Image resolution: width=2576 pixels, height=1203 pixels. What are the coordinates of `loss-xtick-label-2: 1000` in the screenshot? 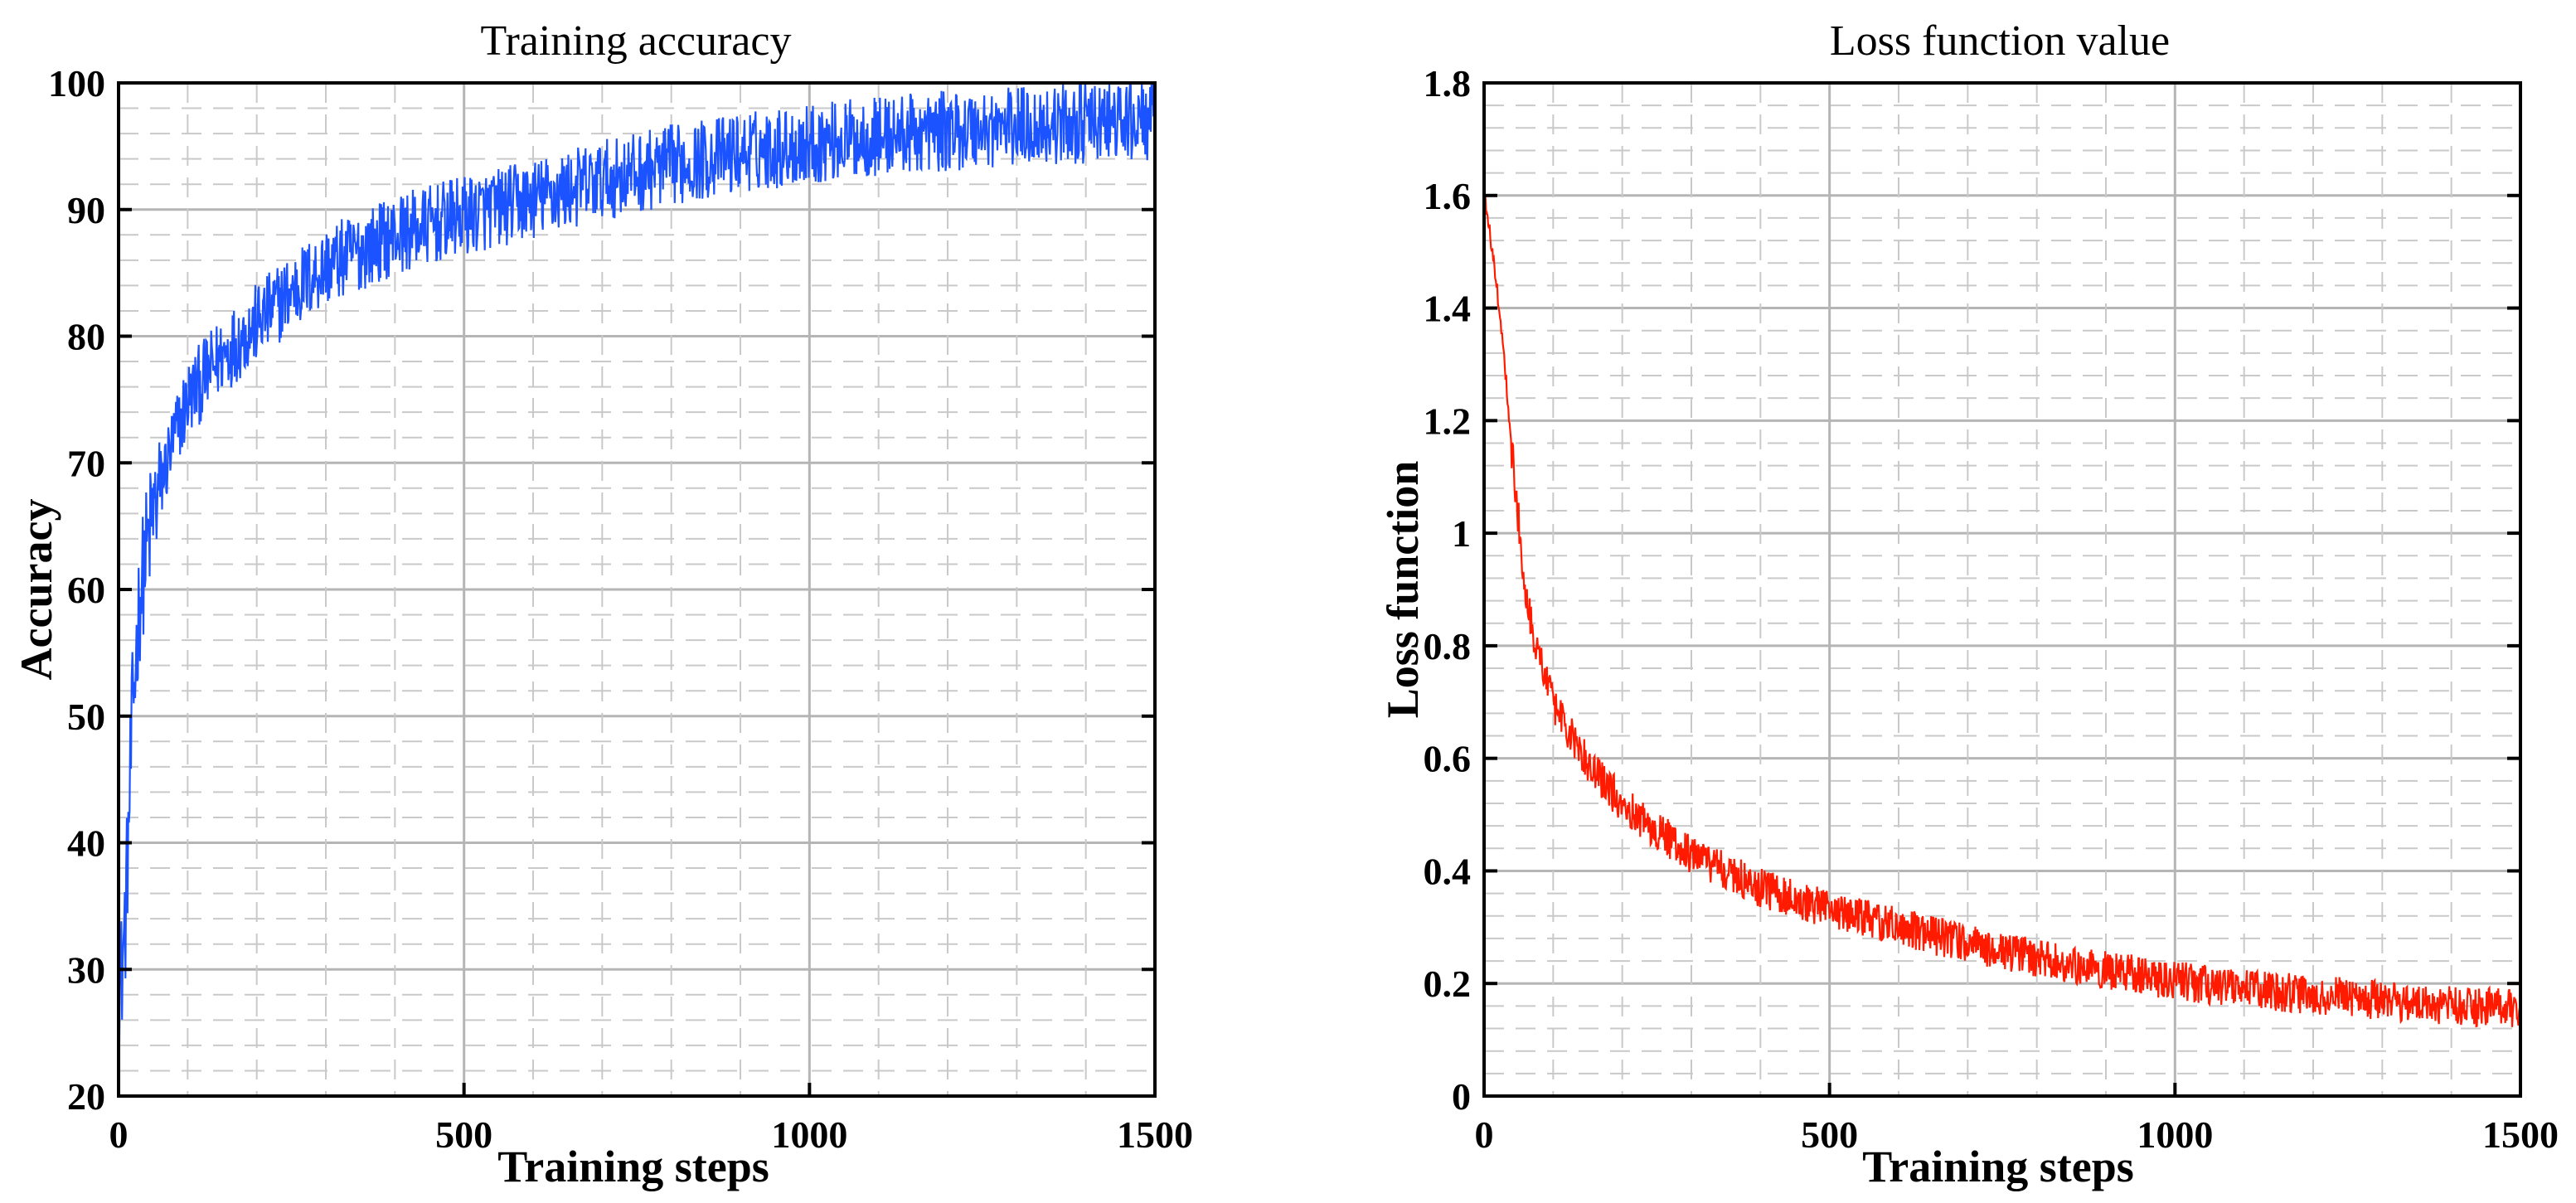 It's located at (2175, 1134).